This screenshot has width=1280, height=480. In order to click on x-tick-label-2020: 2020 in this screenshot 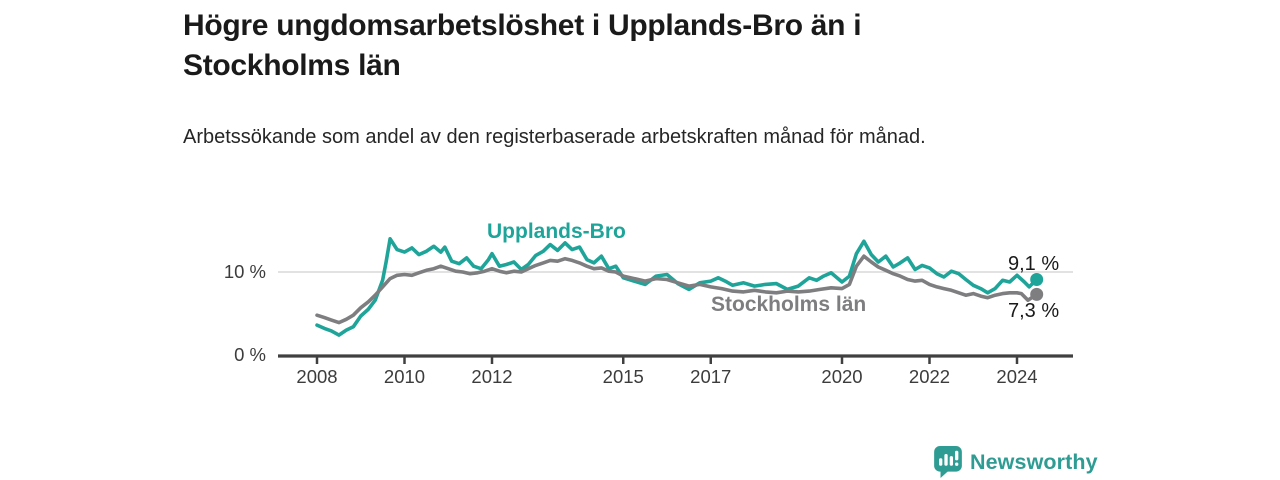, I will do `click(842, 376)`.